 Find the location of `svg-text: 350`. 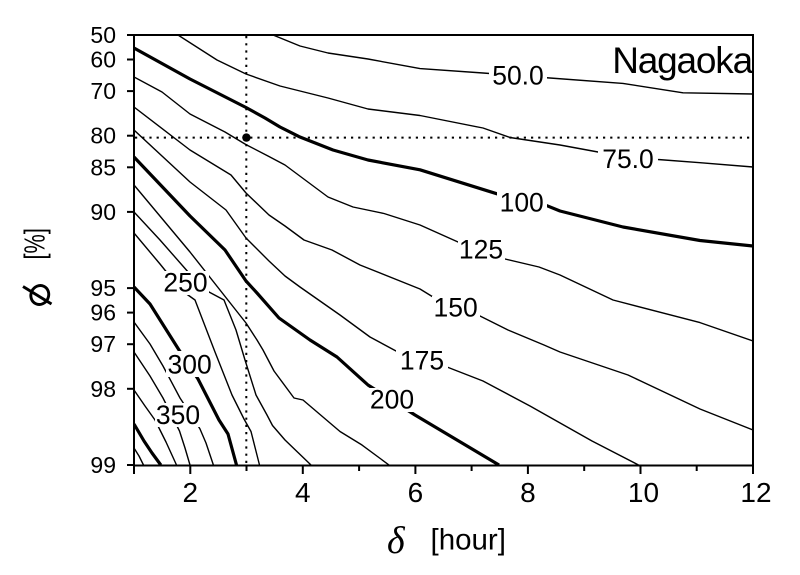

svg-text: 350 is located at coordinates (178, 415).